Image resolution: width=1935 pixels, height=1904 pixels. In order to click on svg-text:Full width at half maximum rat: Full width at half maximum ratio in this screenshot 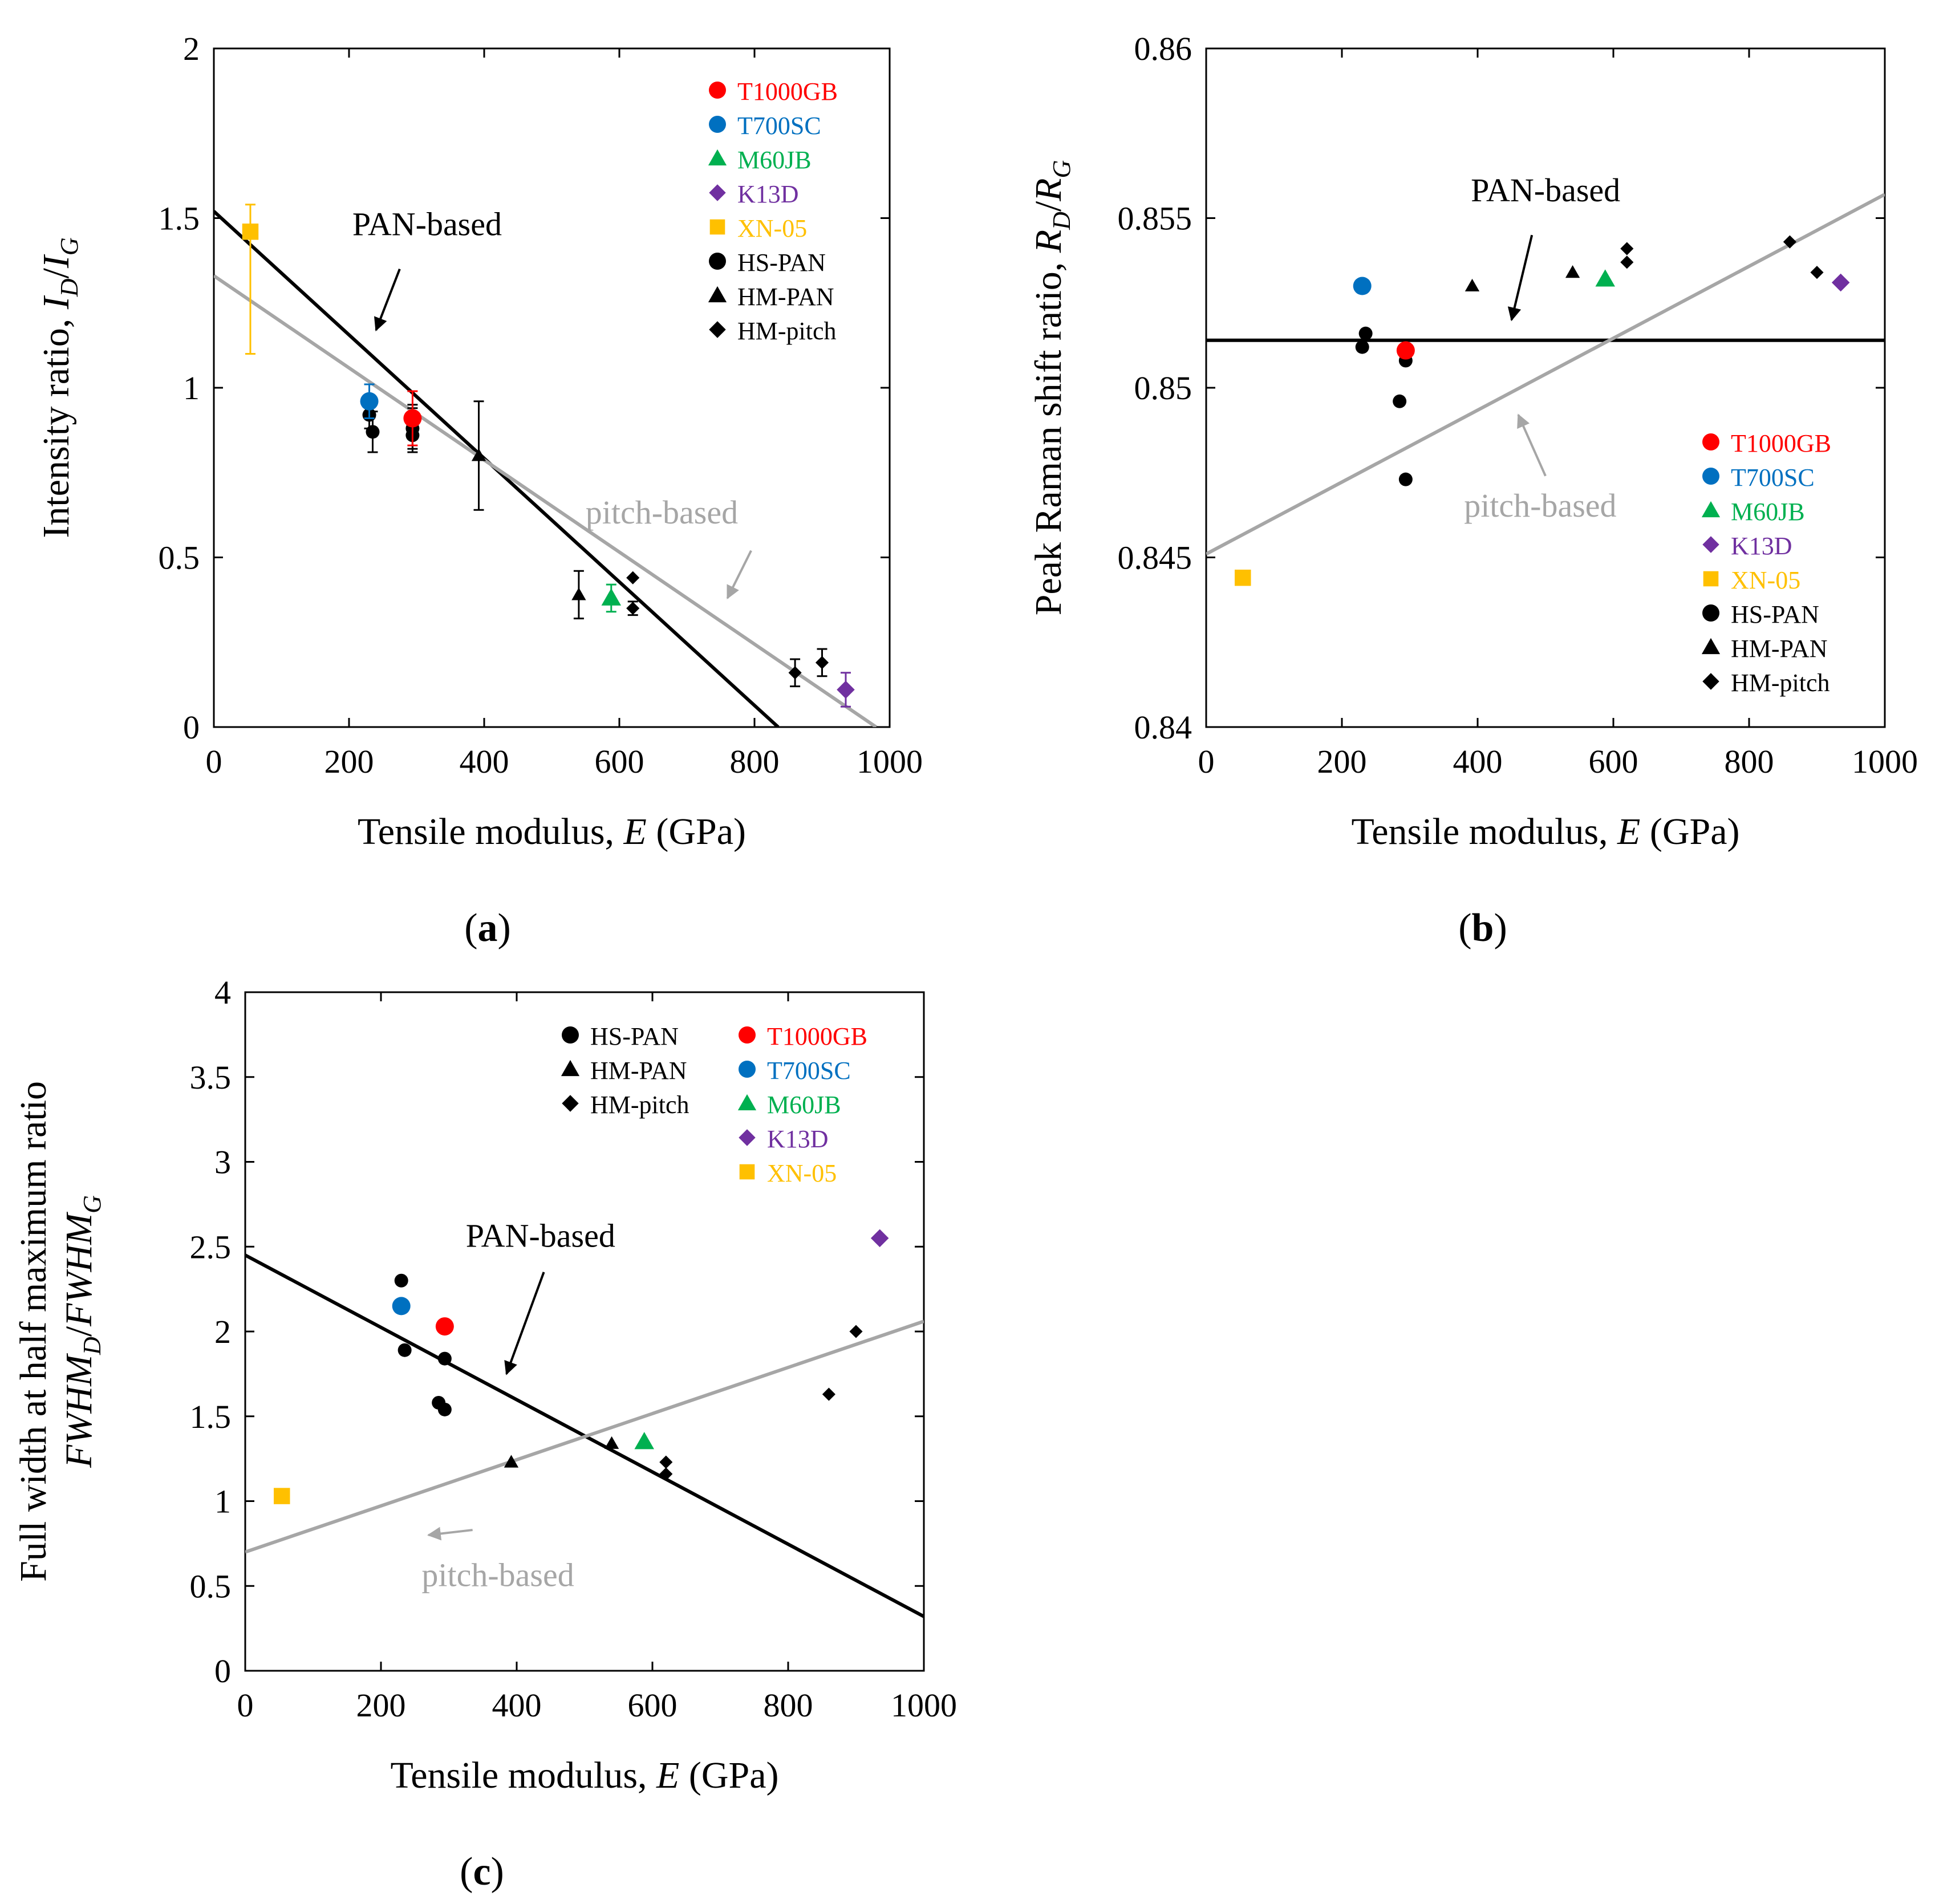, I will do `click(33, 1331)`.